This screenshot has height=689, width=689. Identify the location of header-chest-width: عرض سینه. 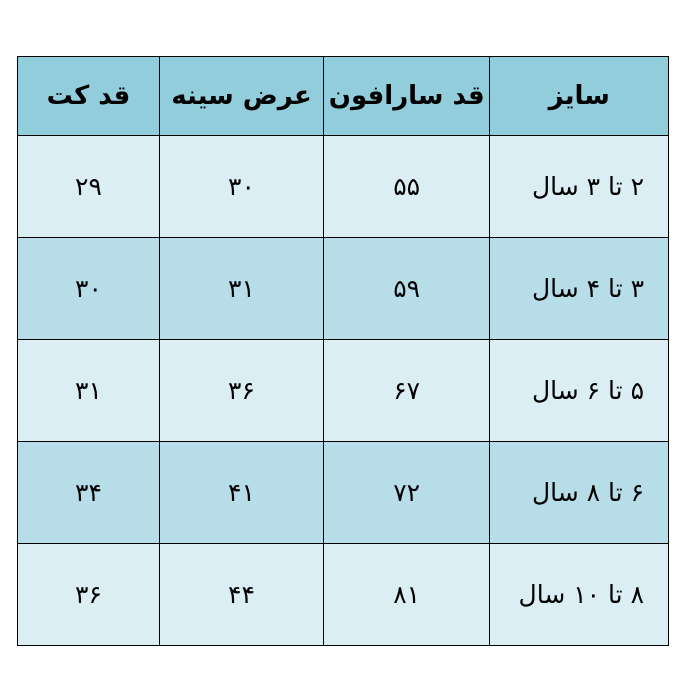
(241, 96).